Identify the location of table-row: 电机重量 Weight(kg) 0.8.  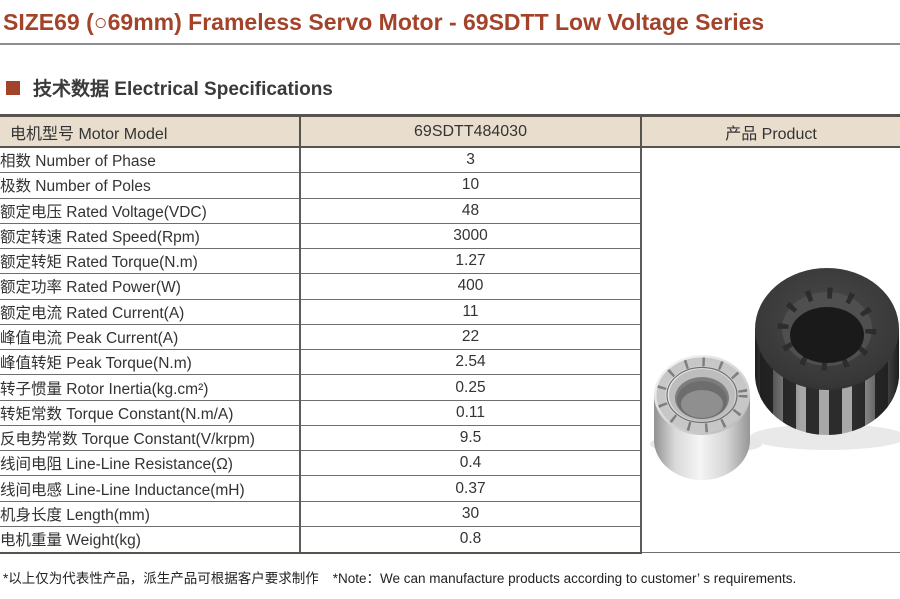
(450, 540).